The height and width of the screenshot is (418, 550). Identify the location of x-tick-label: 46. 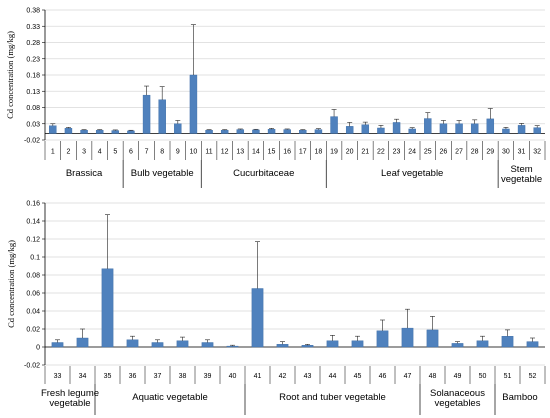
(383, 376).